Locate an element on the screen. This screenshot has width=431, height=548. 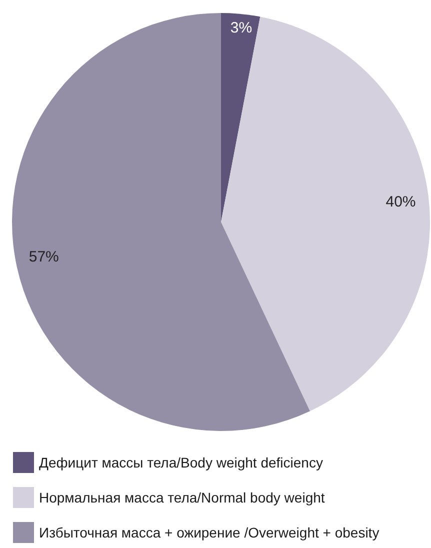
legend-label: Нормальная масса тела/Normal body weight is located at coordinates (182, 498).